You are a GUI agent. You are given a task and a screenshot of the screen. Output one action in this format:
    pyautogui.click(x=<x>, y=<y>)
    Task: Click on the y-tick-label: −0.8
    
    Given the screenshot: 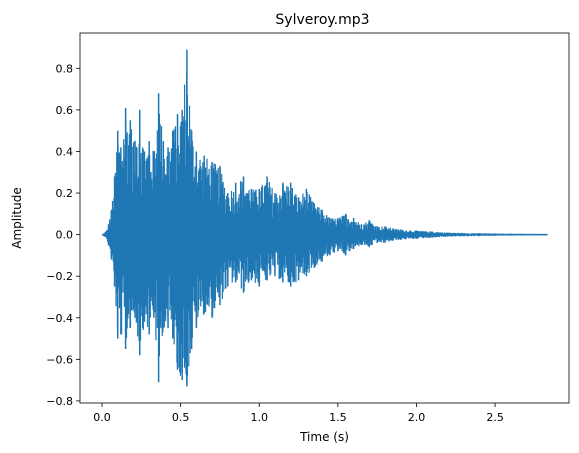 What is the action you would take?
    pyautogui.click(x=59, y=401)
    